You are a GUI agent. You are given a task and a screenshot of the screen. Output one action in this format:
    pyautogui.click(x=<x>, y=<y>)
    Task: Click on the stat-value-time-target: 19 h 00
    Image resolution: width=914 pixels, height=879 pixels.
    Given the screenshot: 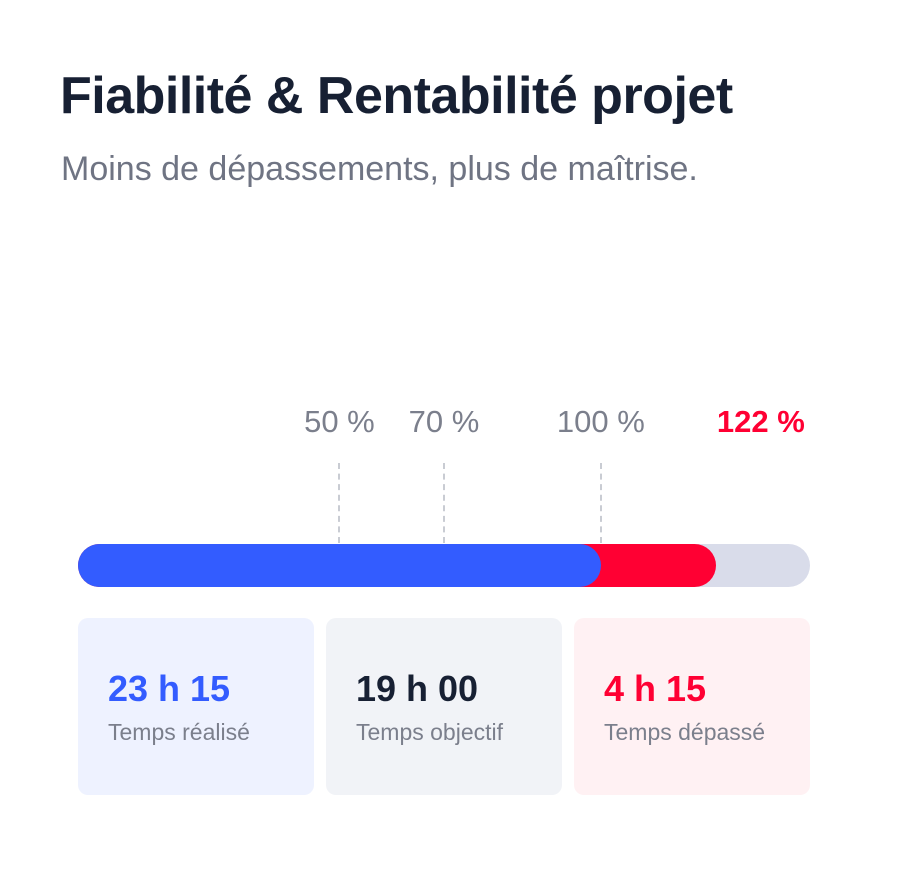 What is the action you would take?
    pyautogui.click(x=417, y=688)
    